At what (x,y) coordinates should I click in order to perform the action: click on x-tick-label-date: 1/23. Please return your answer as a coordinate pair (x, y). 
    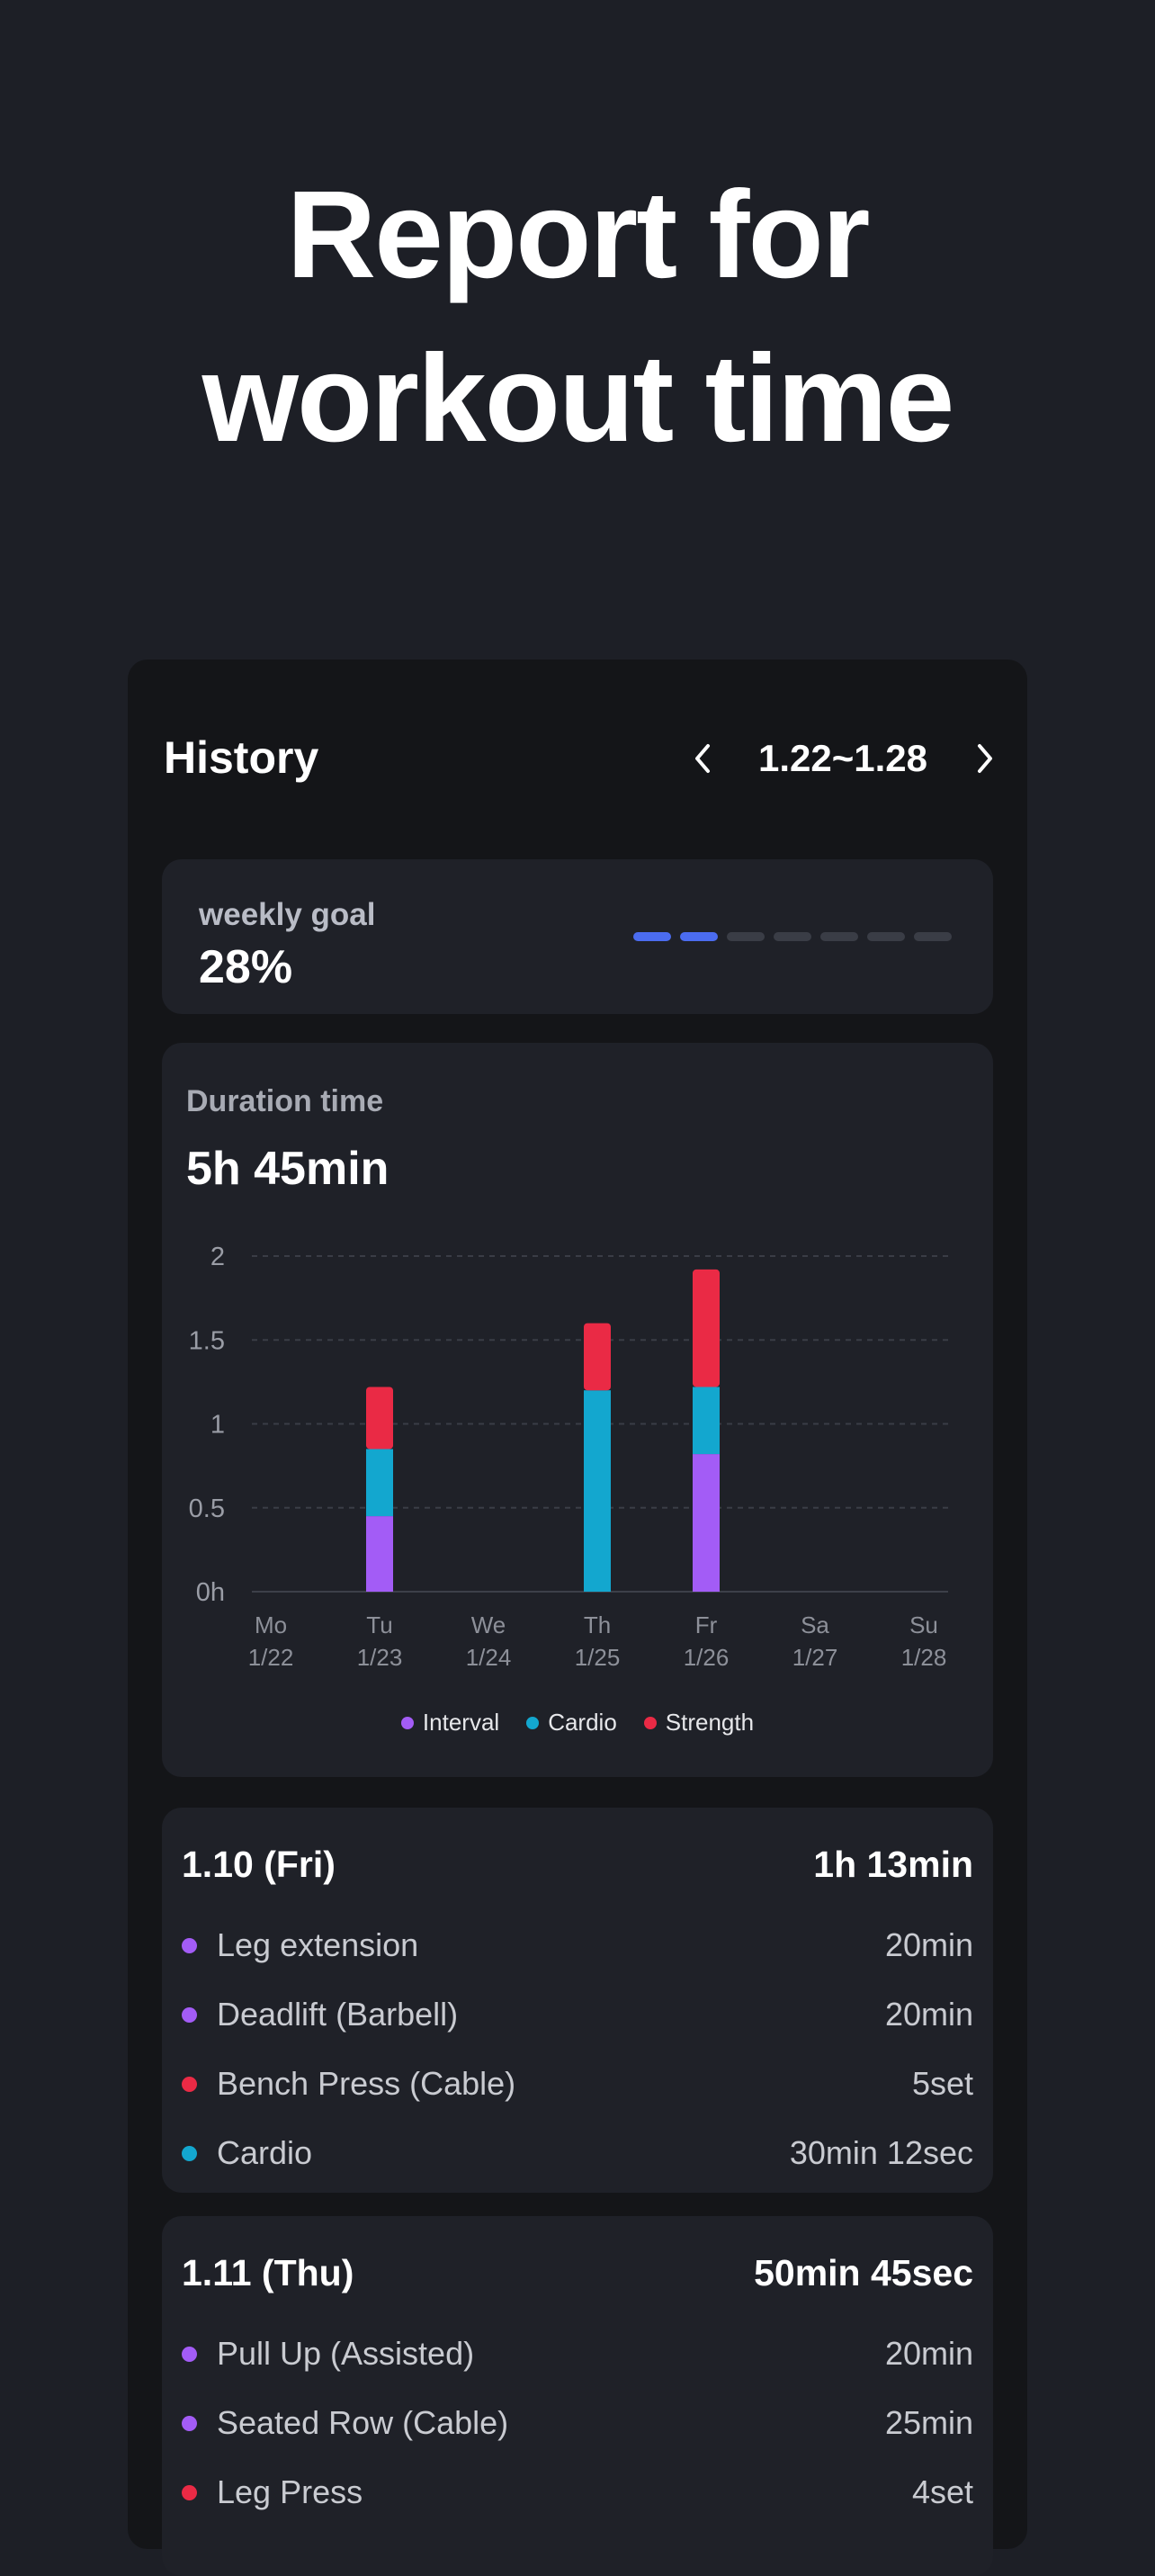
    Looking at the image, I should click on (380, 1658).